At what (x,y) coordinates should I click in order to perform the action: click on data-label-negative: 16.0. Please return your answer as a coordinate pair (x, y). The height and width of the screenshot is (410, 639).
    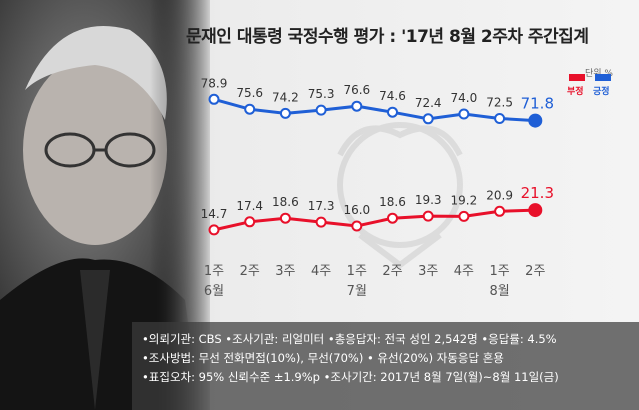
    Looking at the image, I should click on (356, 210).